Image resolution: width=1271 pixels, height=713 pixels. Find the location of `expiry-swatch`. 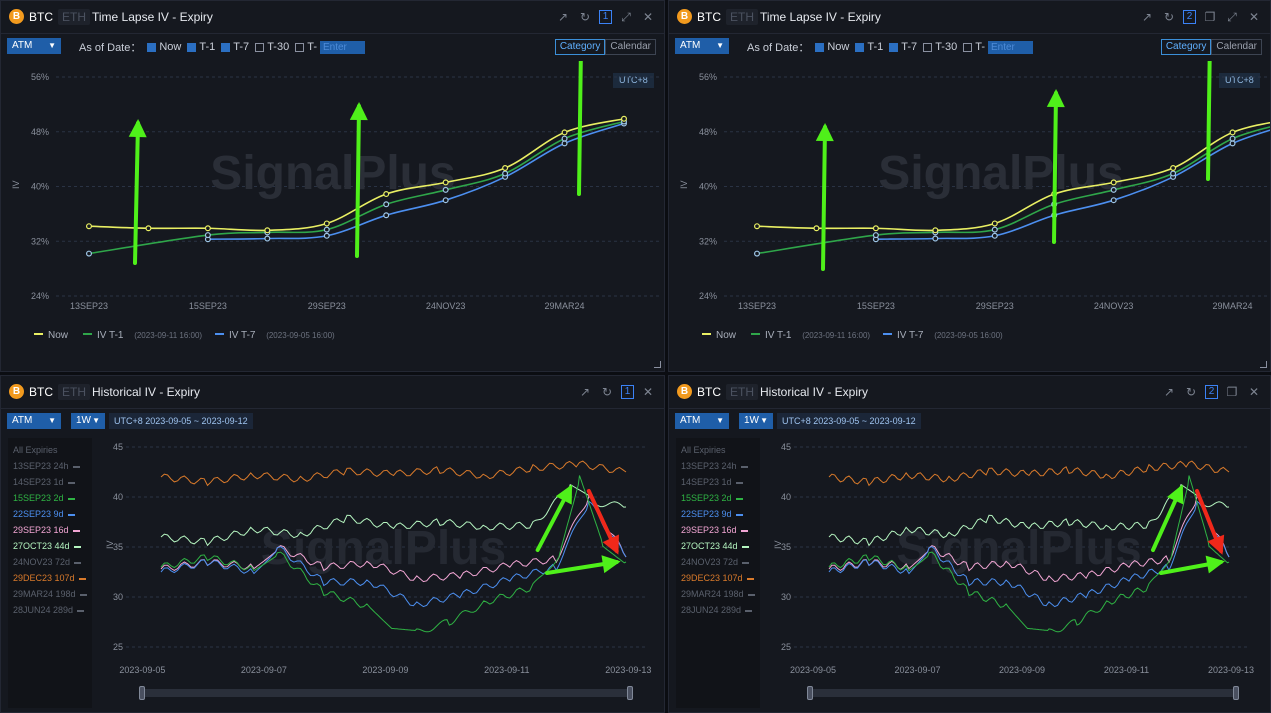

expiry-swatch is located at coordinates (82, 578).